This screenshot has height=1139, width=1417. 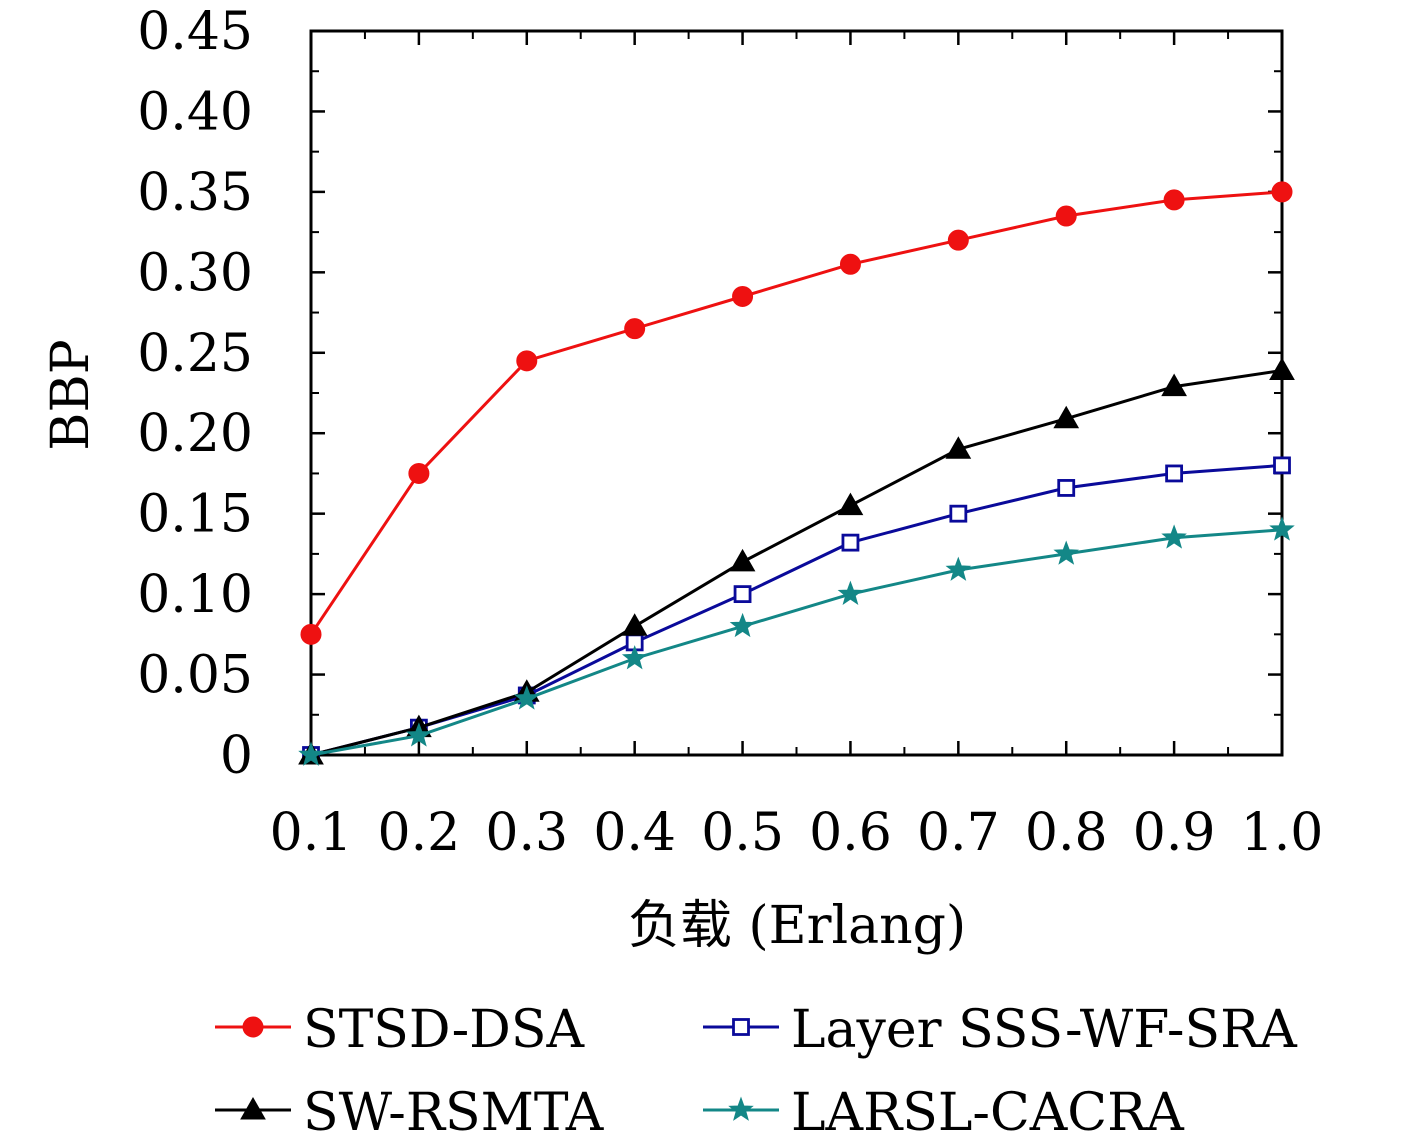 What do you see at coordinates (444, 1030) in the screenshot?
I see `legend-label: STSD-DSA` at bounding box center [444, 1030].